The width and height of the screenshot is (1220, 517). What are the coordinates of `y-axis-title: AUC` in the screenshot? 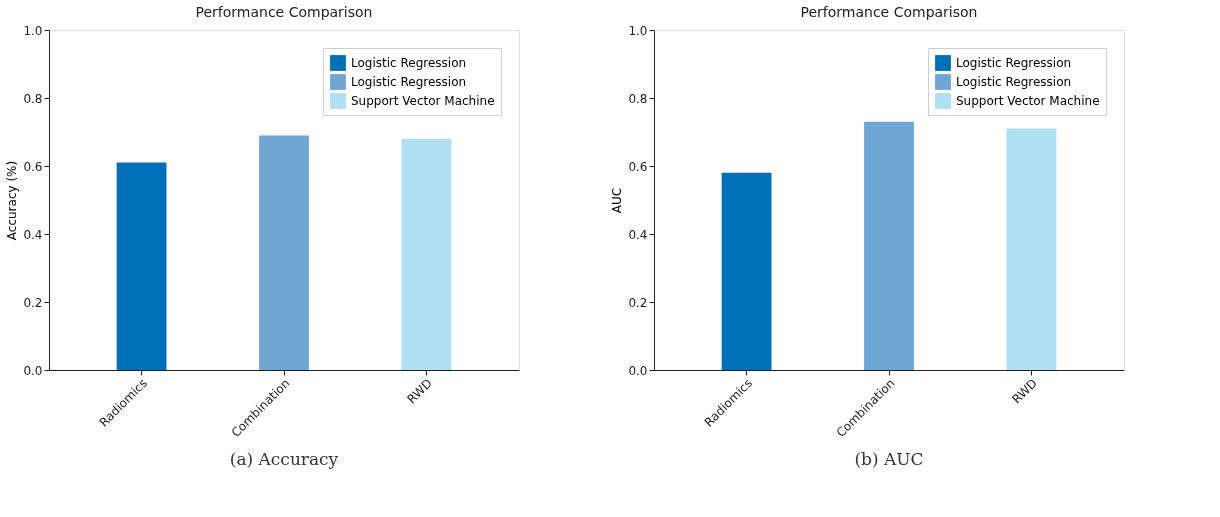 It's located at (617, 200).